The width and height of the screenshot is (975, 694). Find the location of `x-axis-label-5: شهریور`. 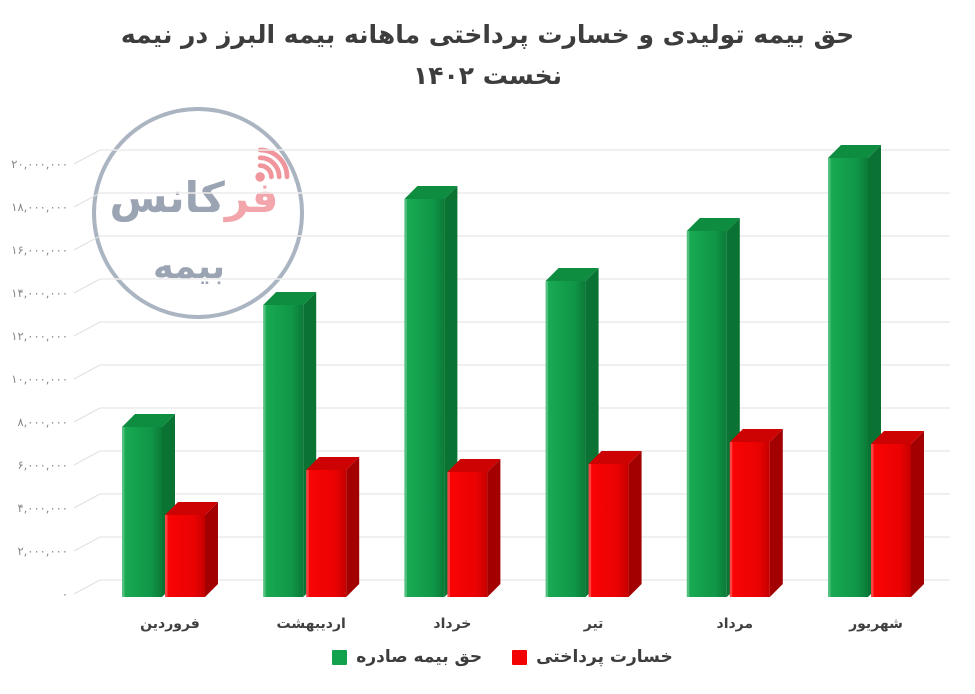

x-axis-label-5: شهریور is located at coordinates (875, 624).